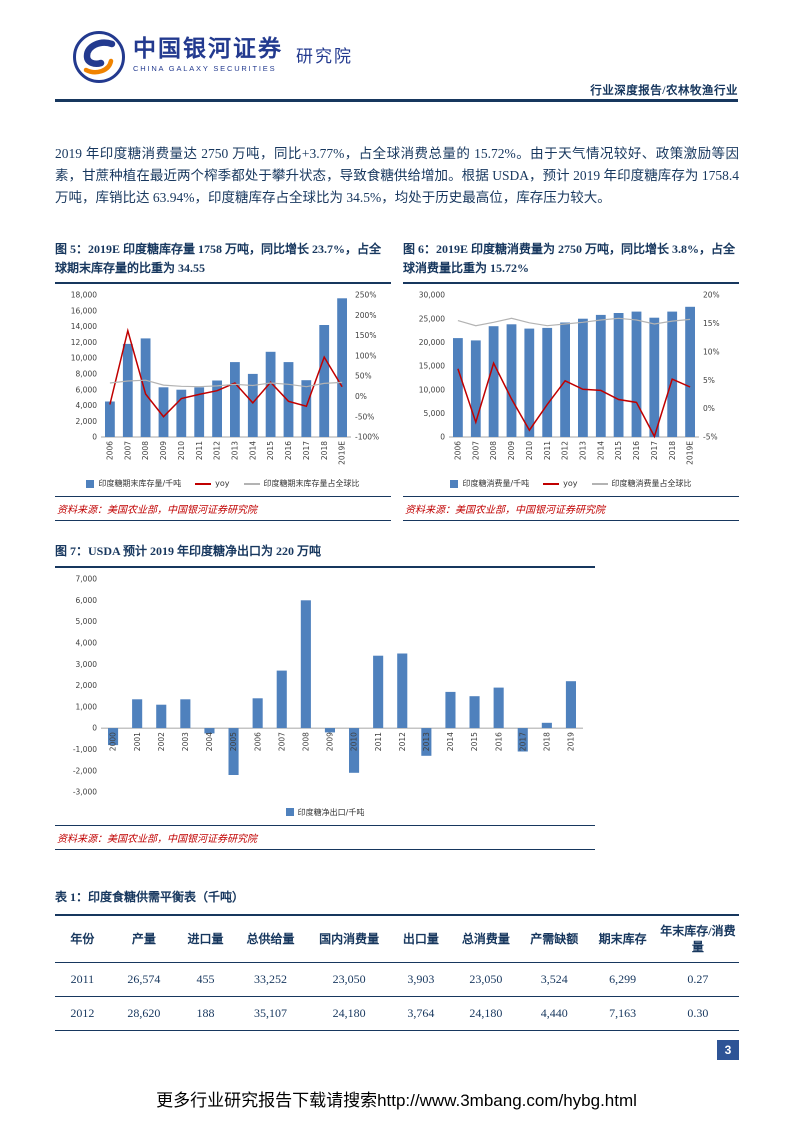  Describe the element at coordinates (325, 812) in the screenshot. I see `figure7-legend: 印度糖净出口/千吨` at that location.